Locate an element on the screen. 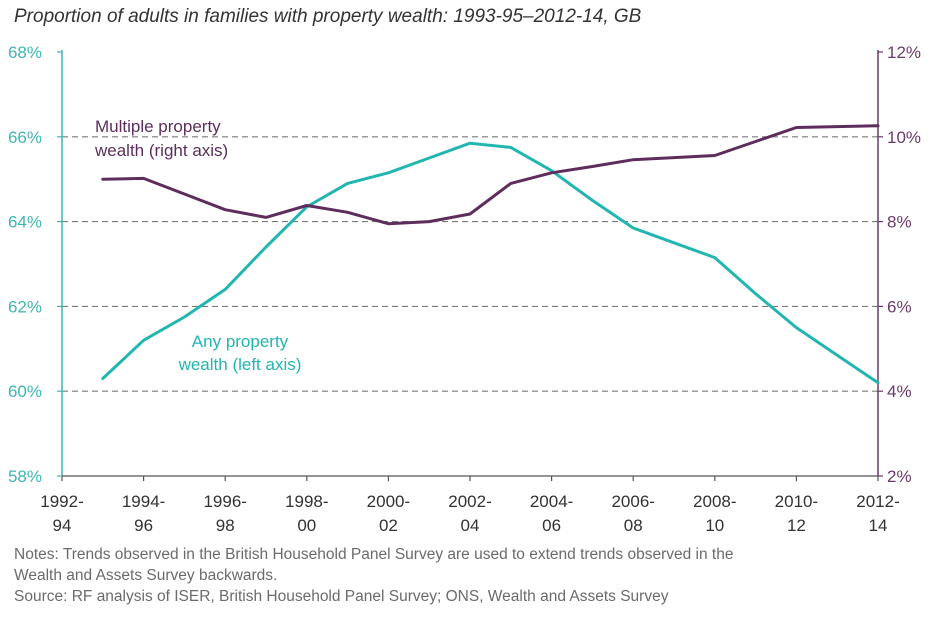  x-tick-label: 2012- is located at coordinates (877, 501).